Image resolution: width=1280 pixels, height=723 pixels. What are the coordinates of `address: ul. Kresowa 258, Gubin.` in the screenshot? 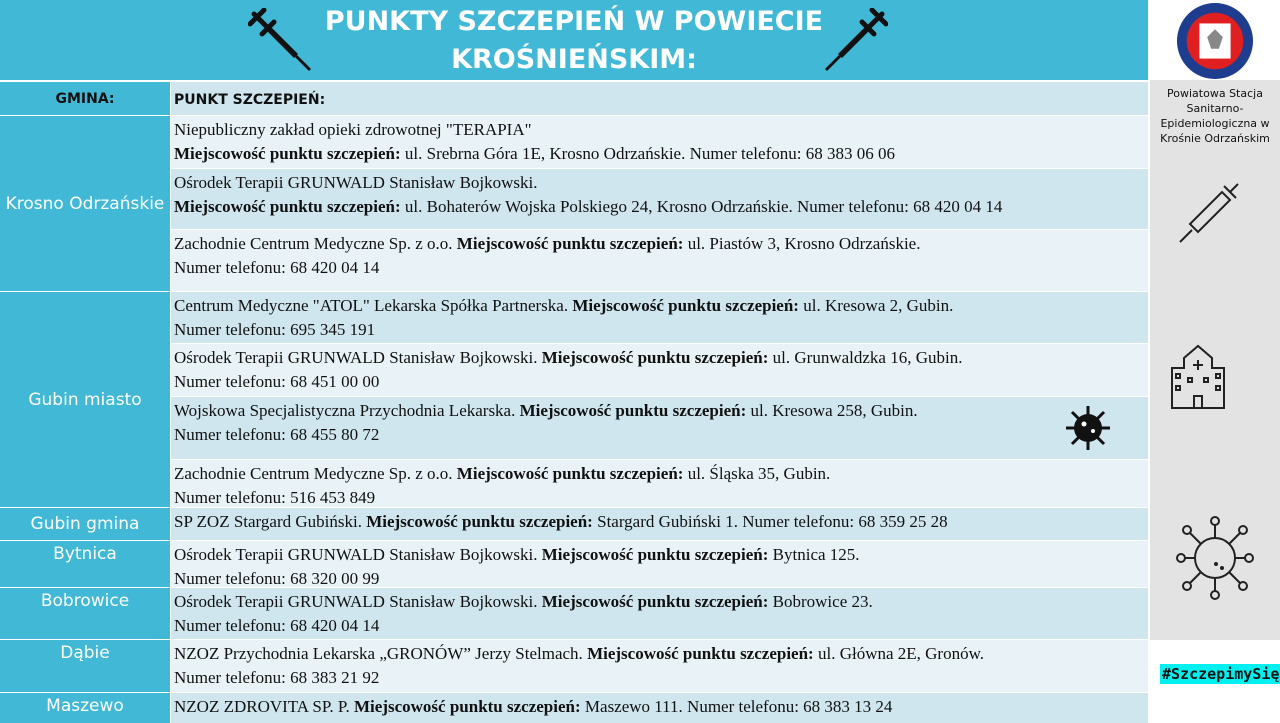 It's located at (834, 410).